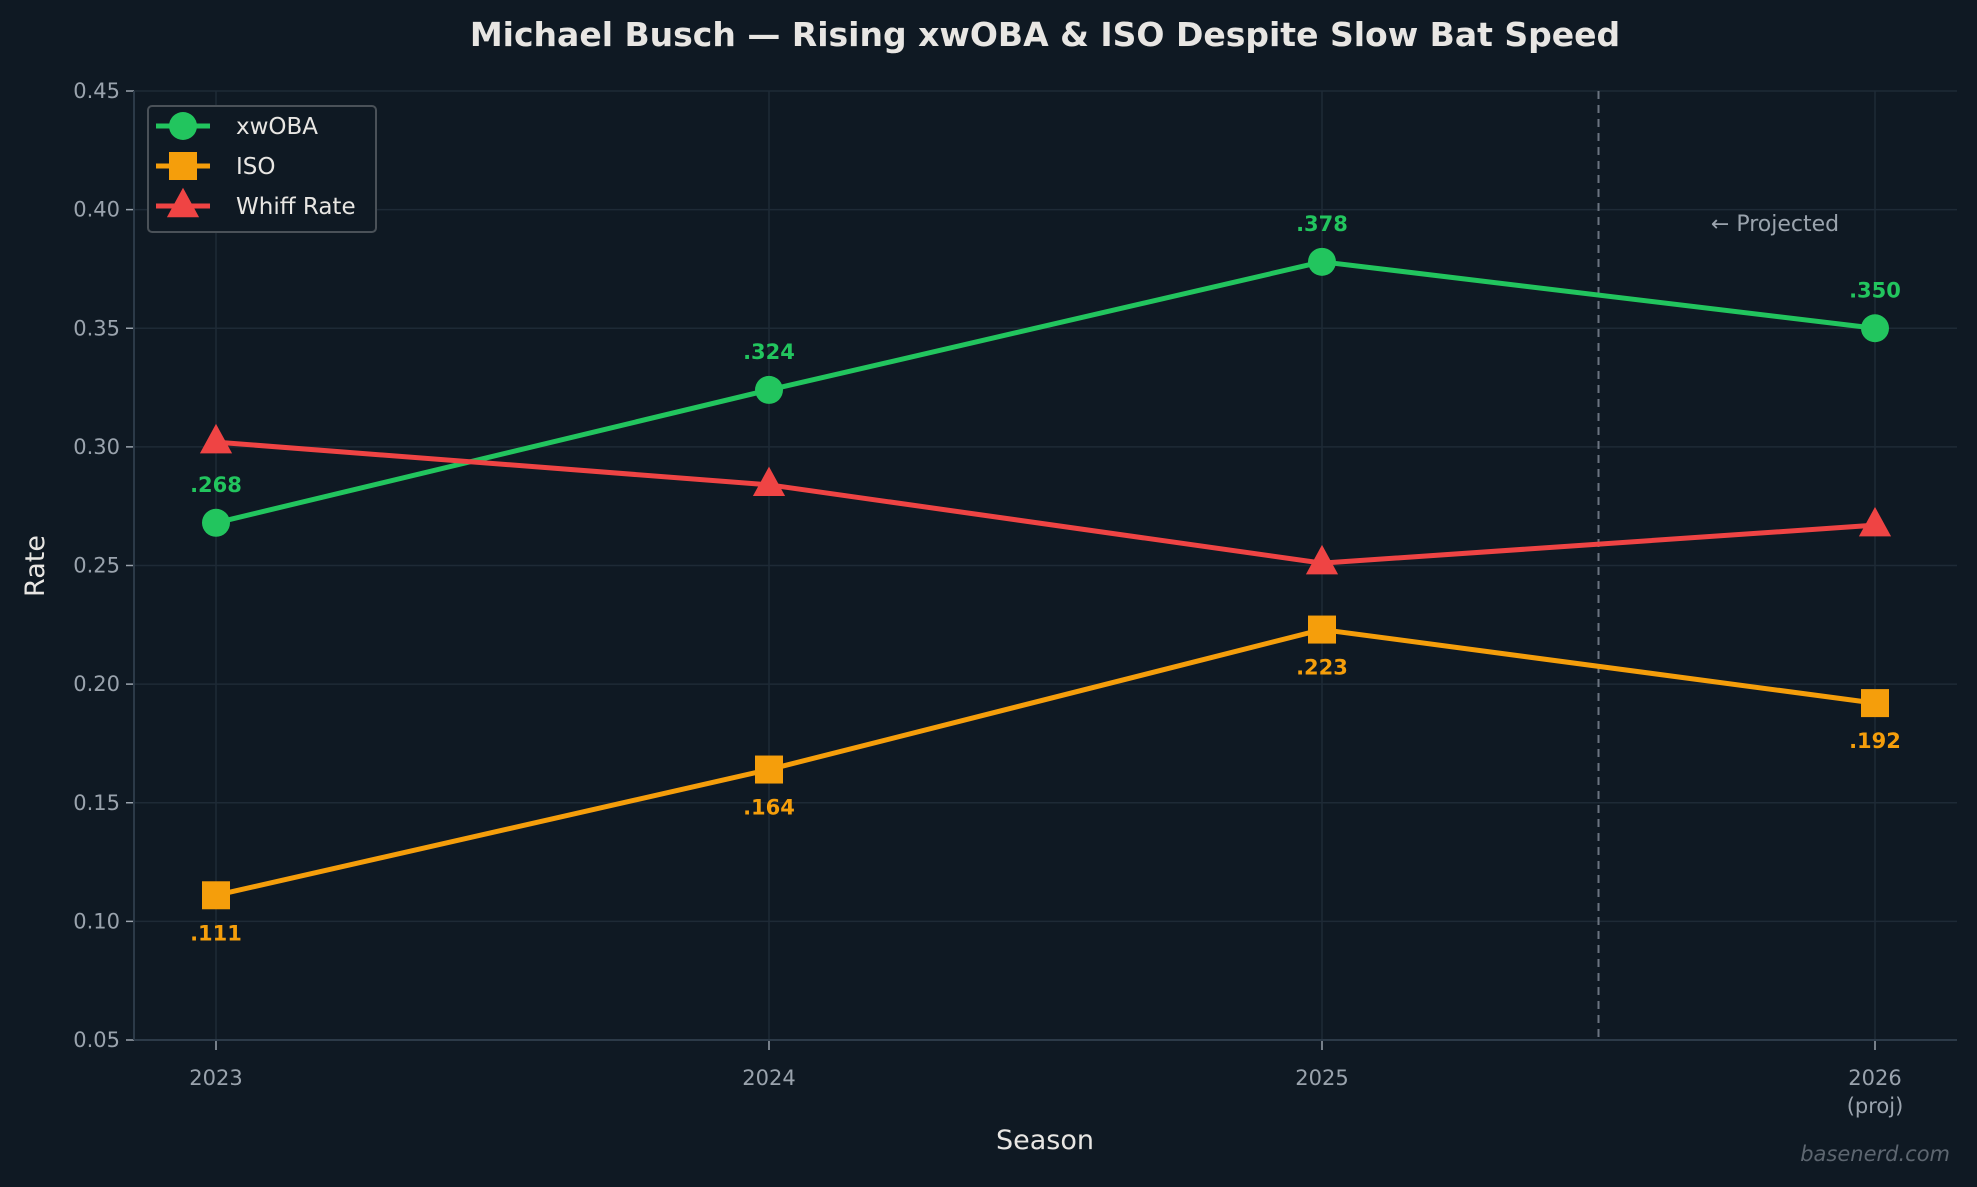 This screenshot has width=1977, height=1187. Describe the element at coordinates (769, 808) in the screenshot. I see `iso-data-label: .164` at that location.